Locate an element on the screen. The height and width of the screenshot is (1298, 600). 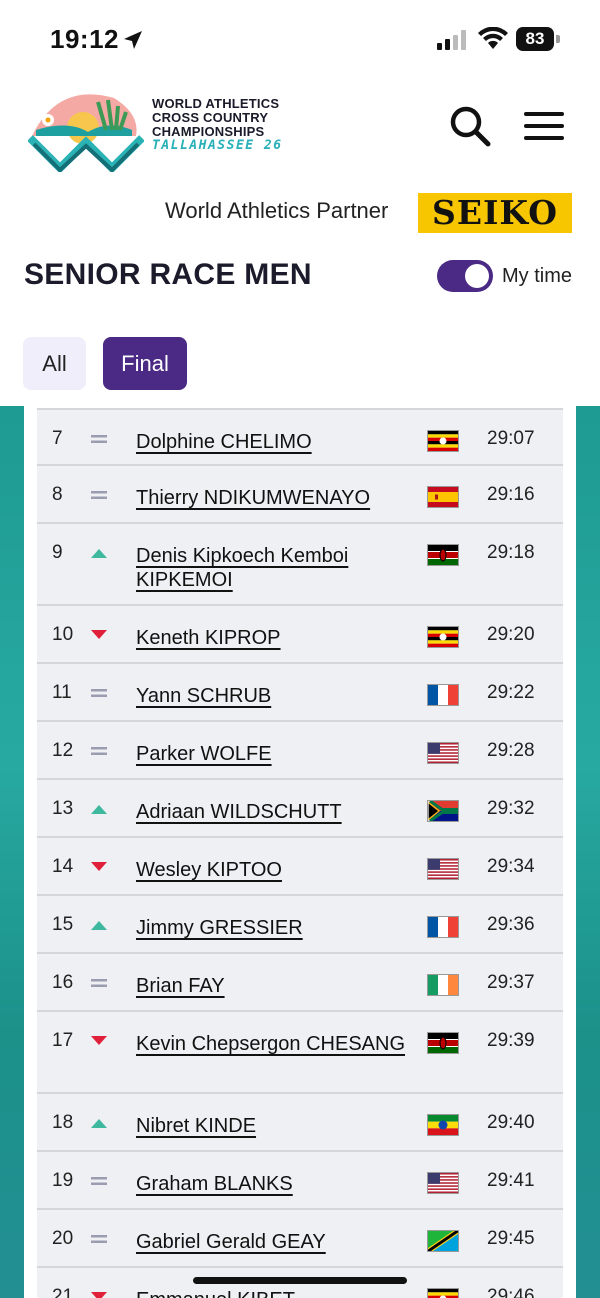
rank-number: 9 is located at coordinates (57, 552).